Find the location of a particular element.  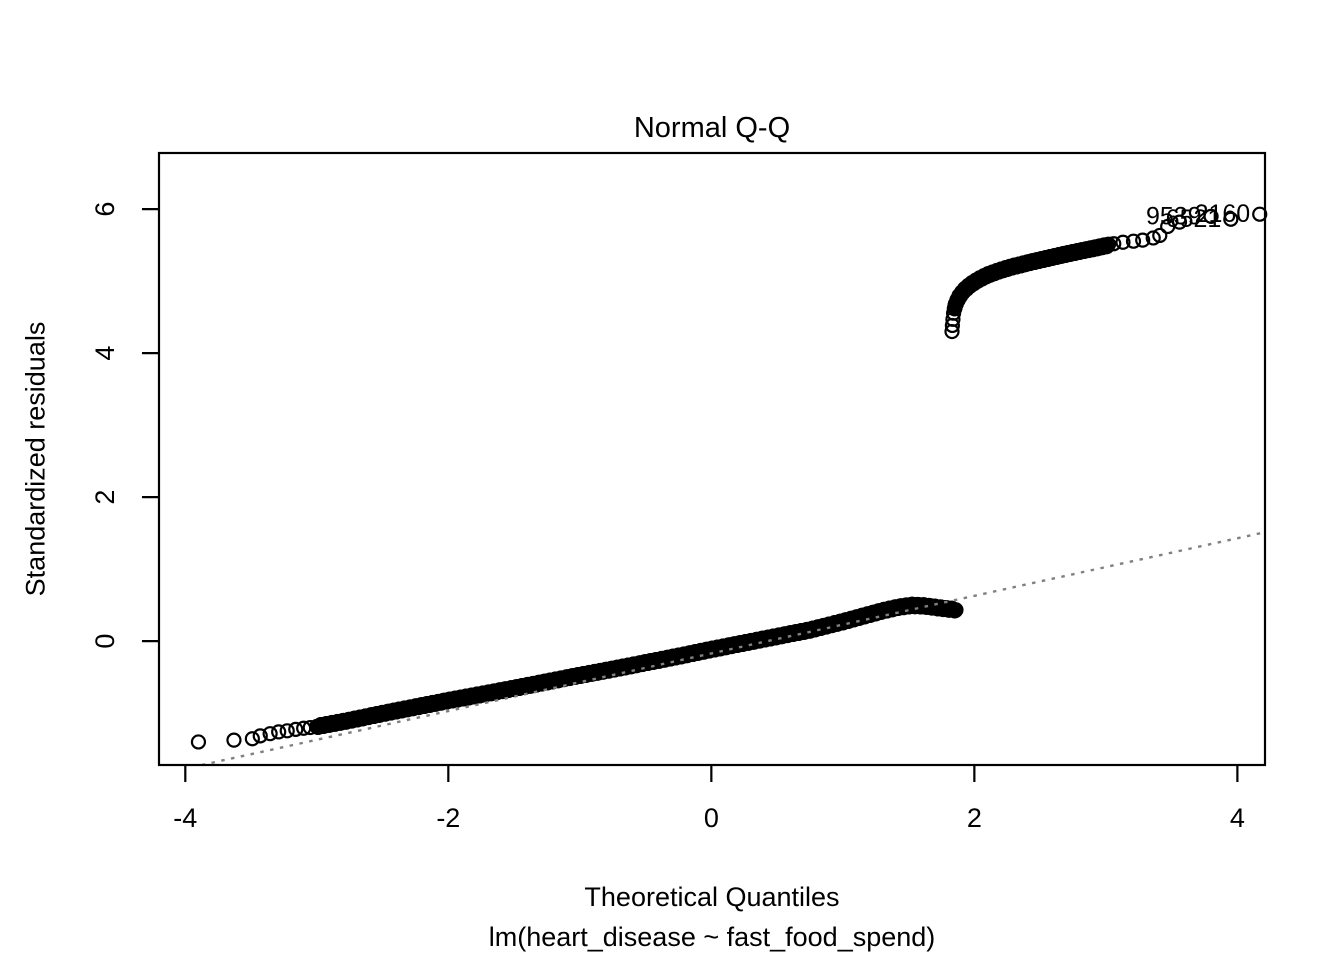

x-tick-label-4: 4 is located at coordinates (1237, 818).